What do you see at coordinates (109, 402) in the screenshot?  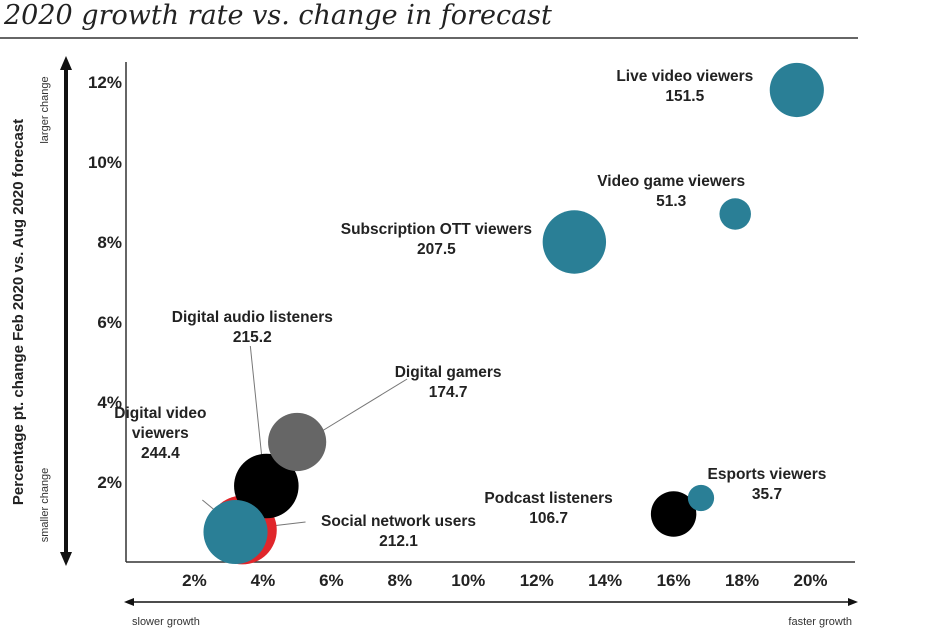 I see `y-tick-label: 4%` at bounding box center [109, 402].